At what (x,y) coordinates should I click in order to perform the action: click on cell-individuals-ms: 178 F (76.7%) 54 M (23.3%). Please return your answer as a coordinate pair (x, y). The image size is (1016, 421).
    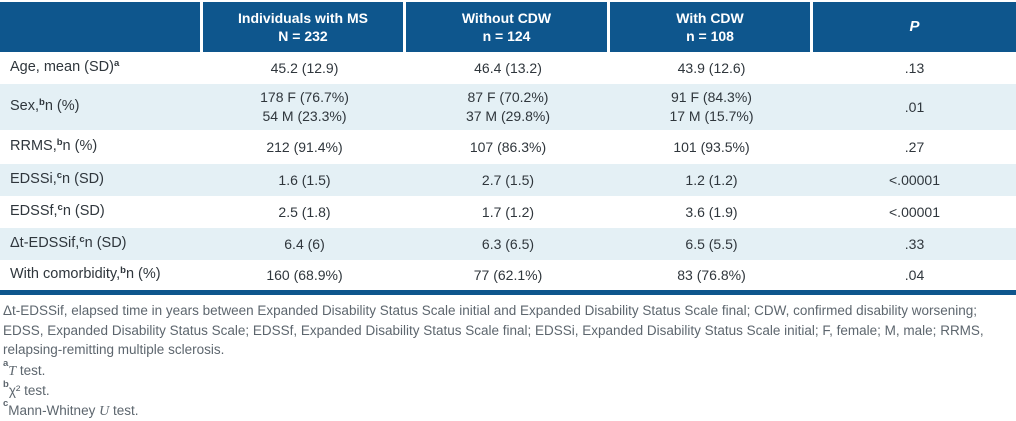
    Looking at the image, I should click on (304, 107).